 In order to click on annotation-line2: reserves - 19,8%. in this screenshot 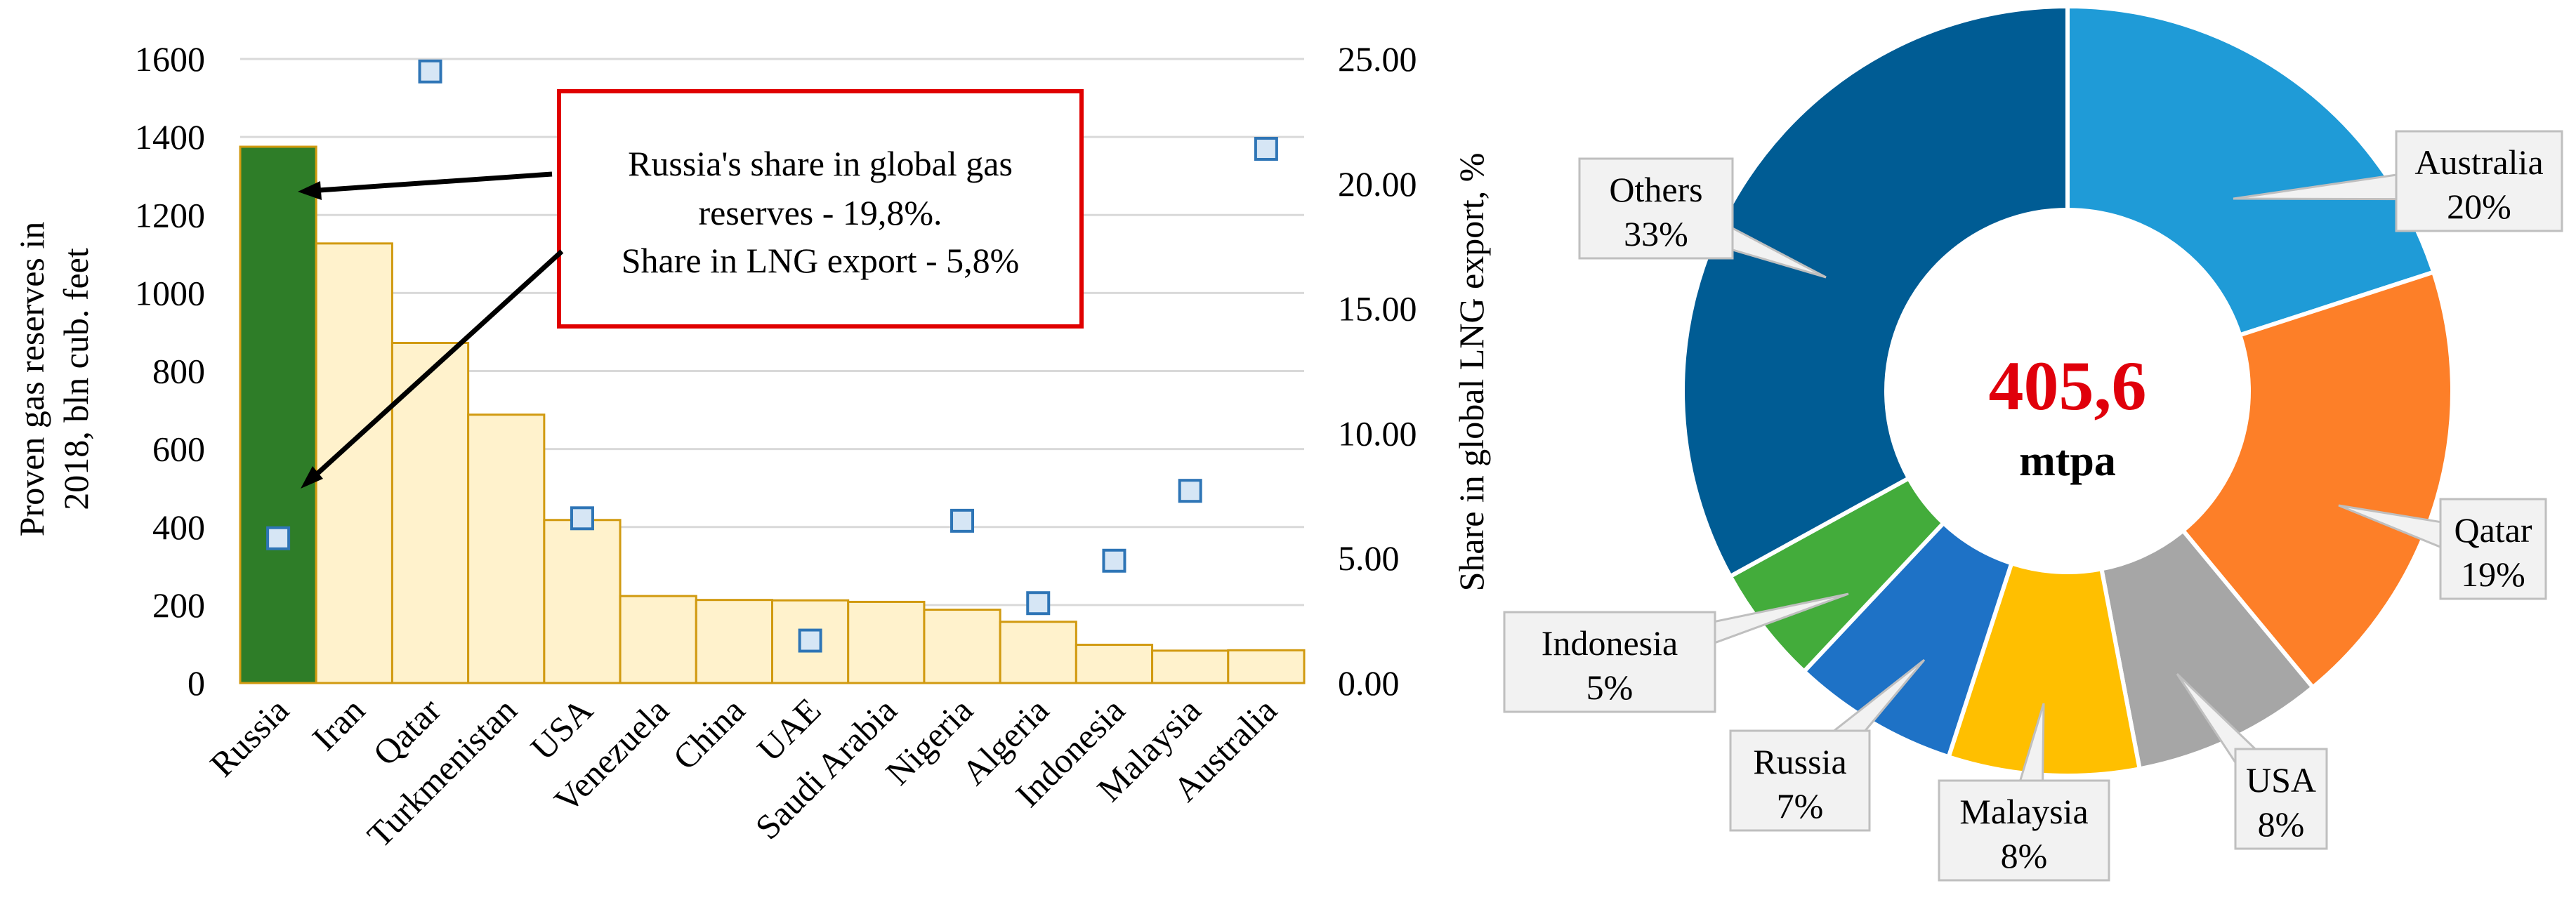, I will do `click(820, 213)`.